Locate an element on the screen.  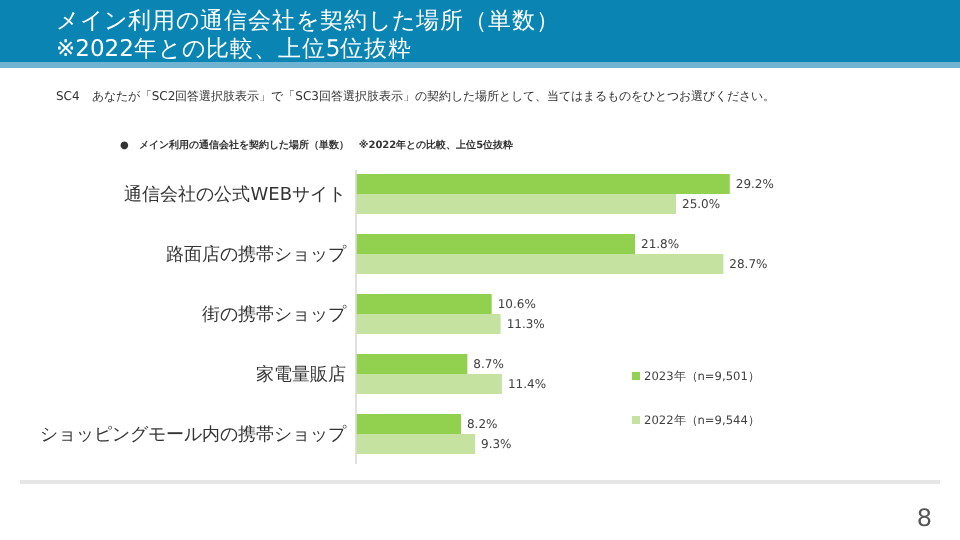
y-tick-label: ショッピングモール内の携帯ショップ is located at coordinates (194, 435).